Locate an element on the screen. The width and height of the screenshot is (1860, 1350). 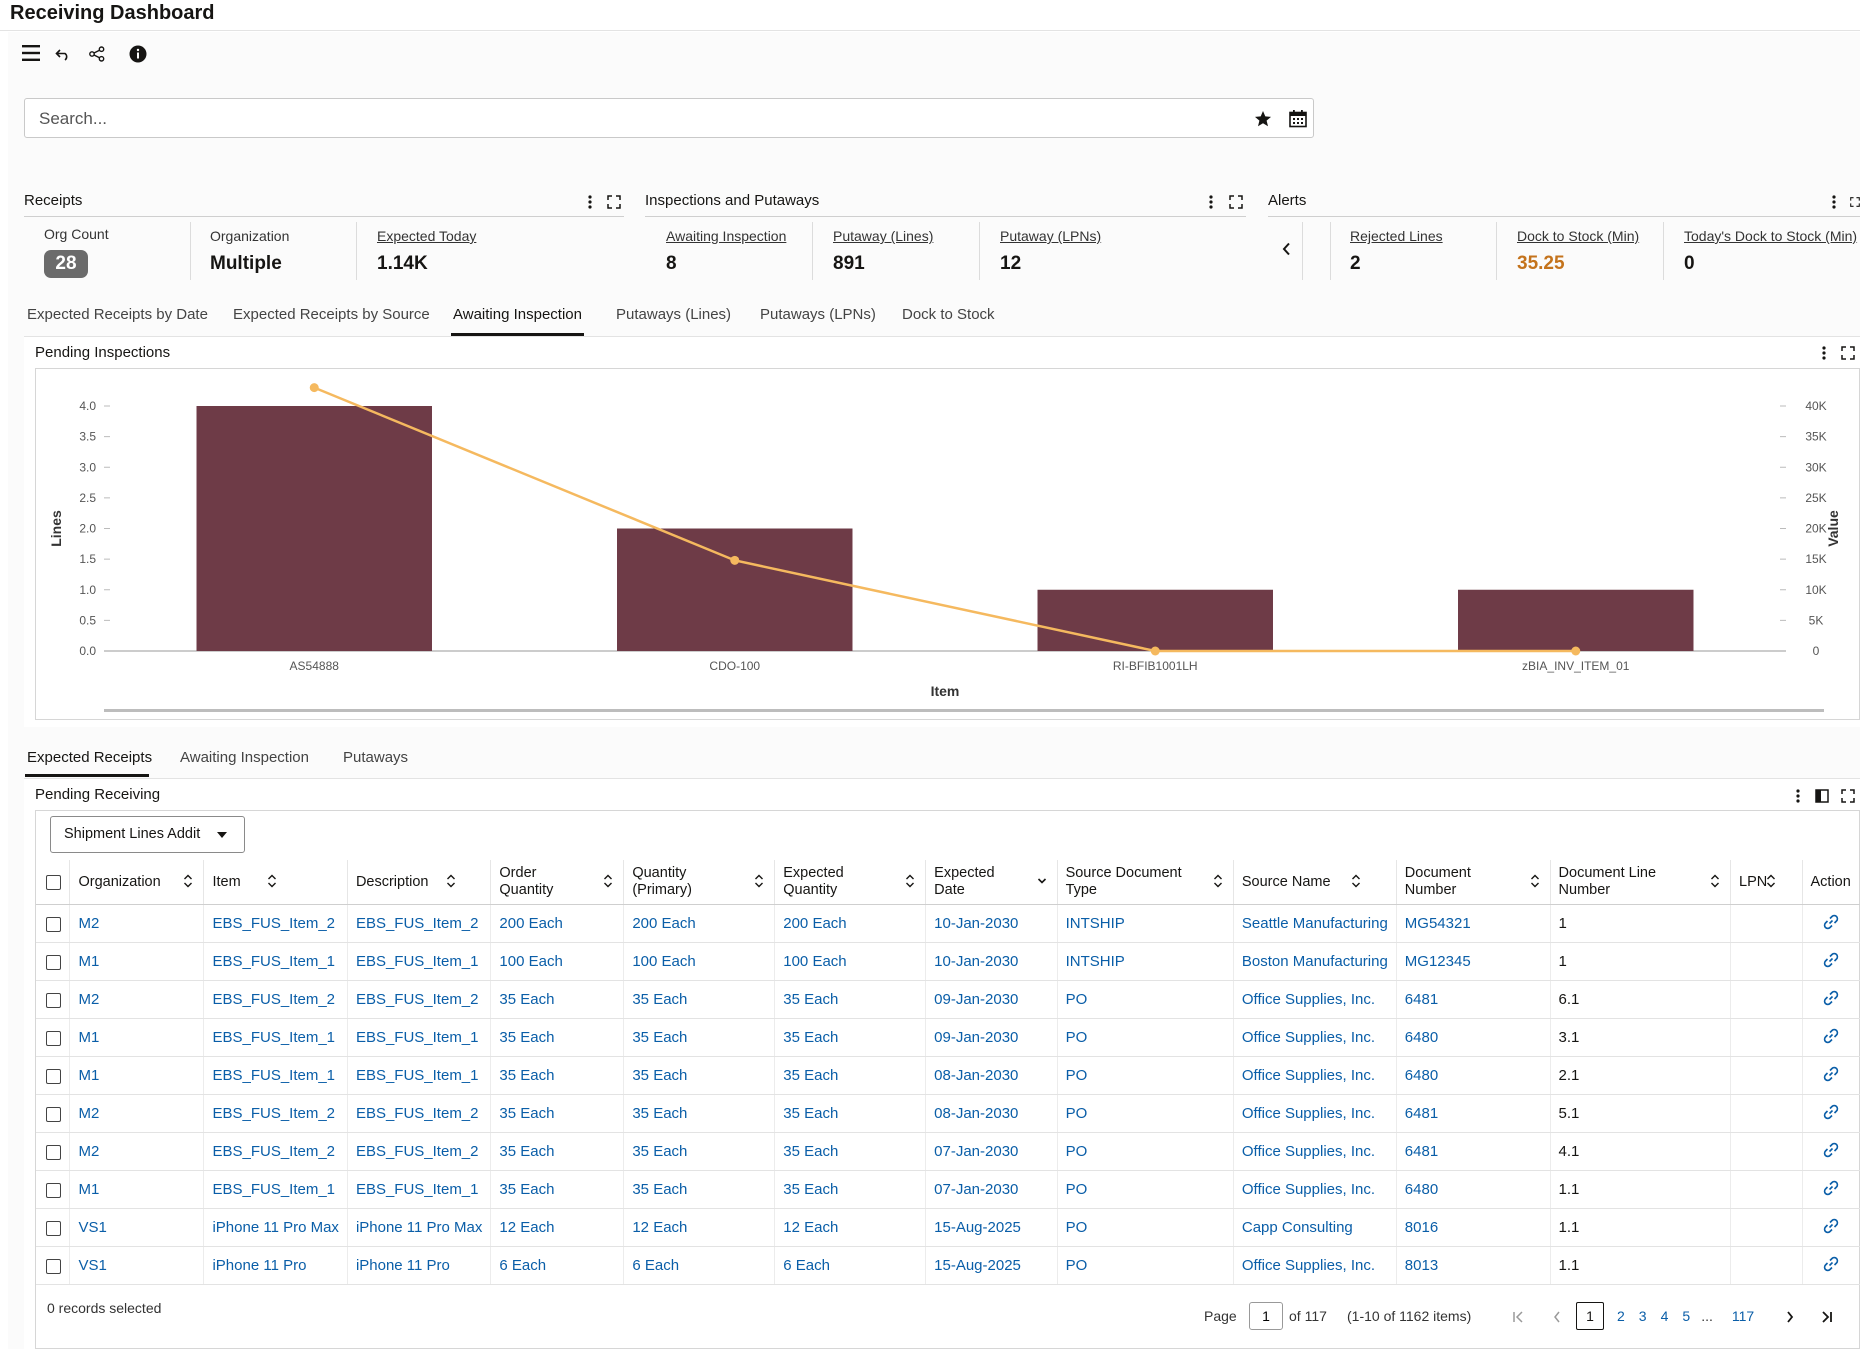
cell-organization: VS1 is located at coordinates (137, 1227).